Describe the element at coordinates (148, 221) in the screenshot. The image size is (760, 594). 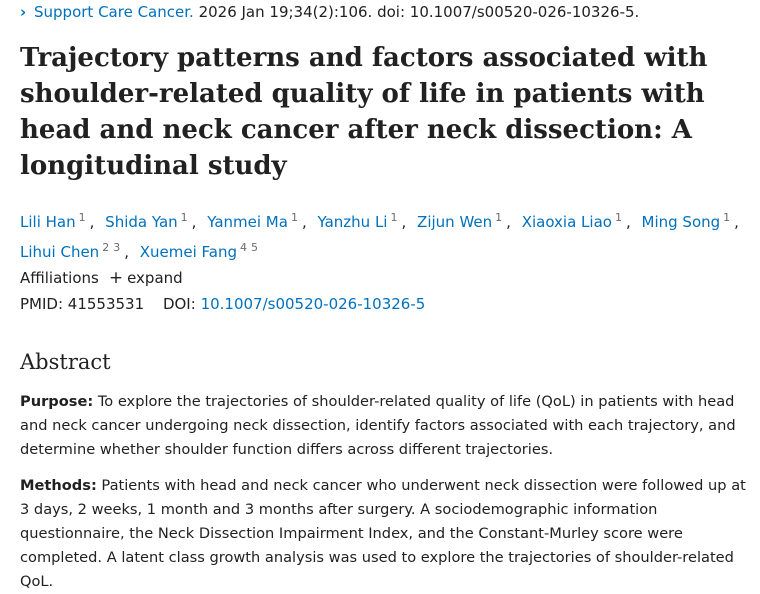
I see `author-link: Shida Yan 1` at that location.